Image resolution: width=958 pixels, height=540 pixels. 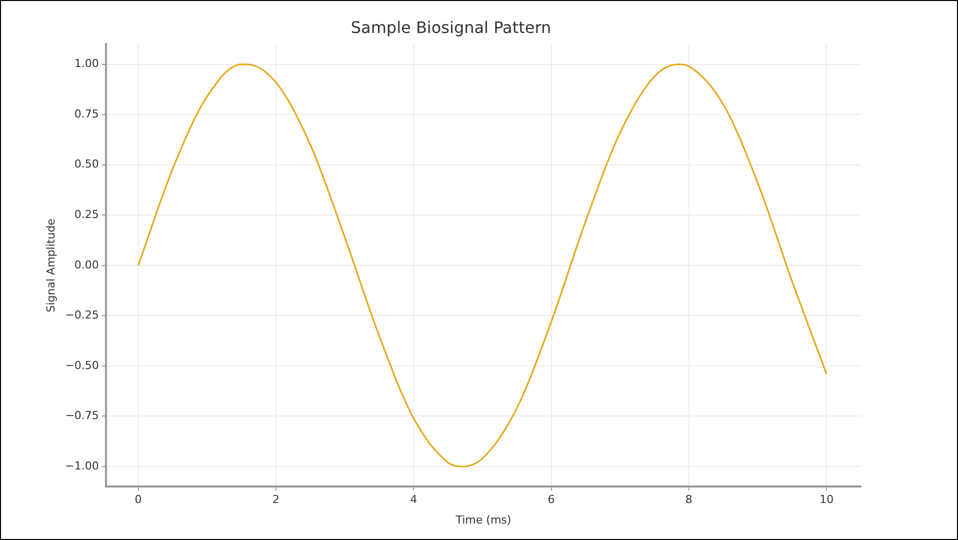 I want to click on y-tick-label: 0.00, so click(x=86, y=265).